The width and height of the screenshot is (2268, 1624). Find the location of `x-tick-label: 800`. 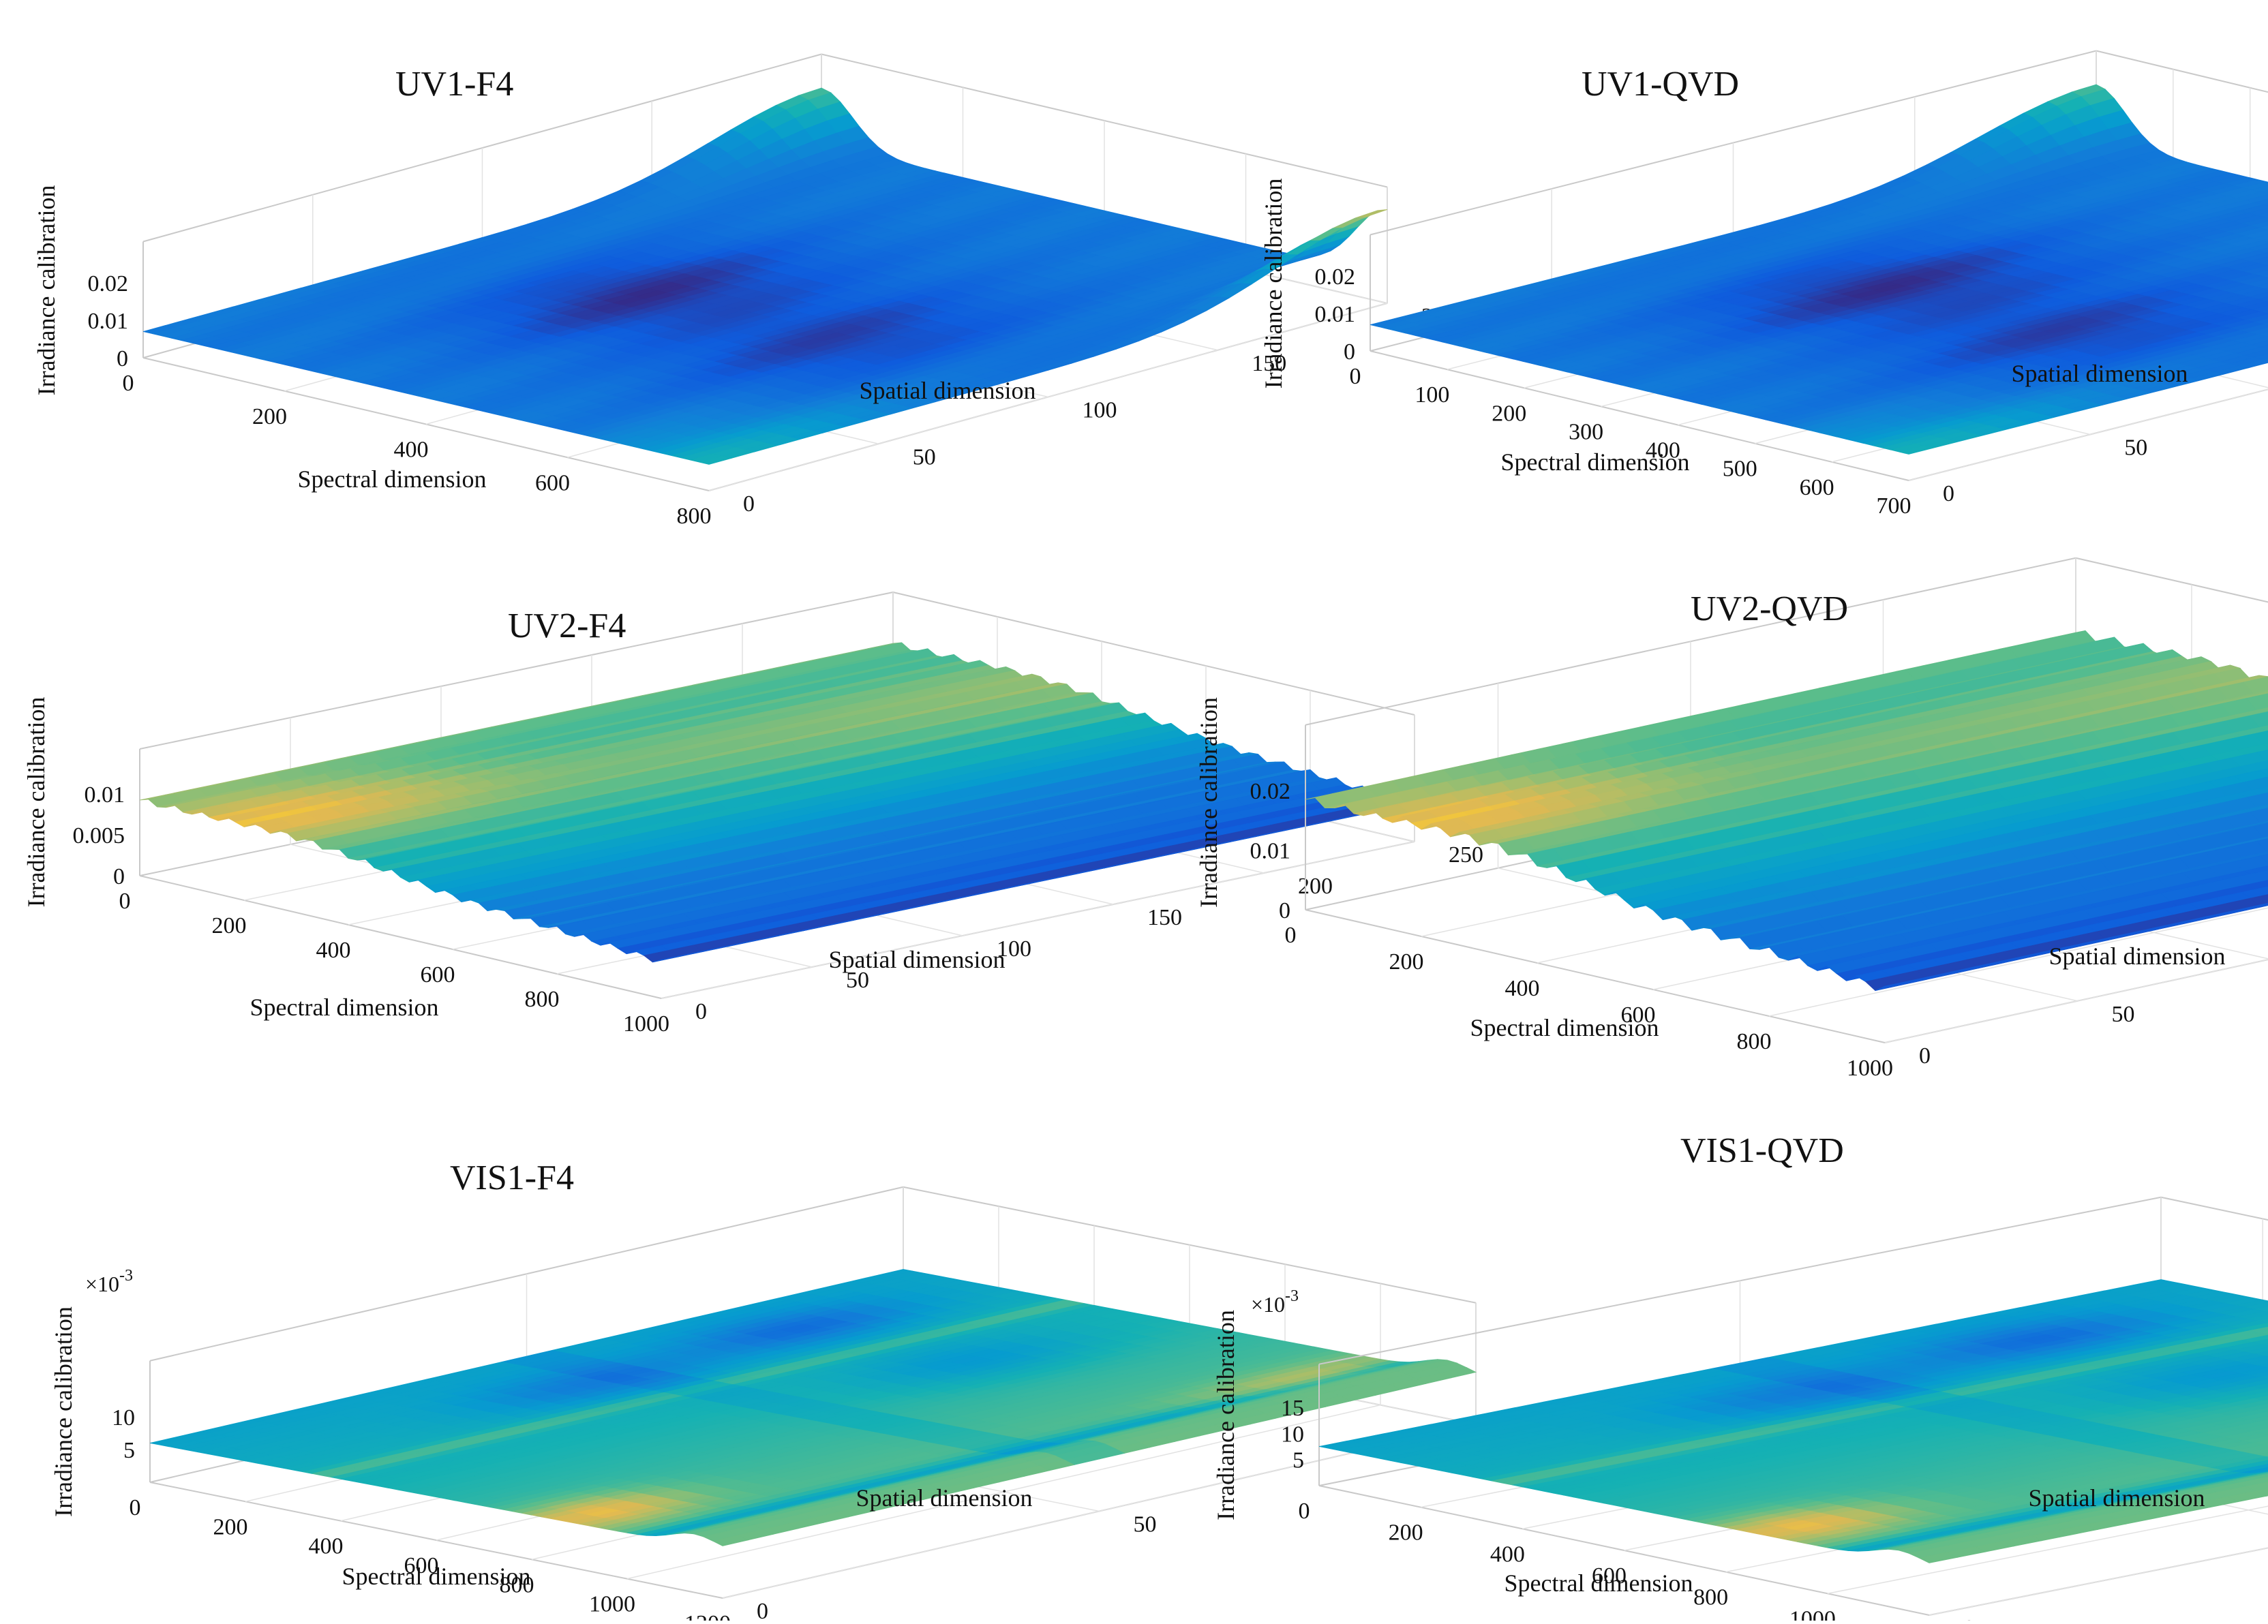

x-tick-label: 800 is located at coordinates (695, 516).